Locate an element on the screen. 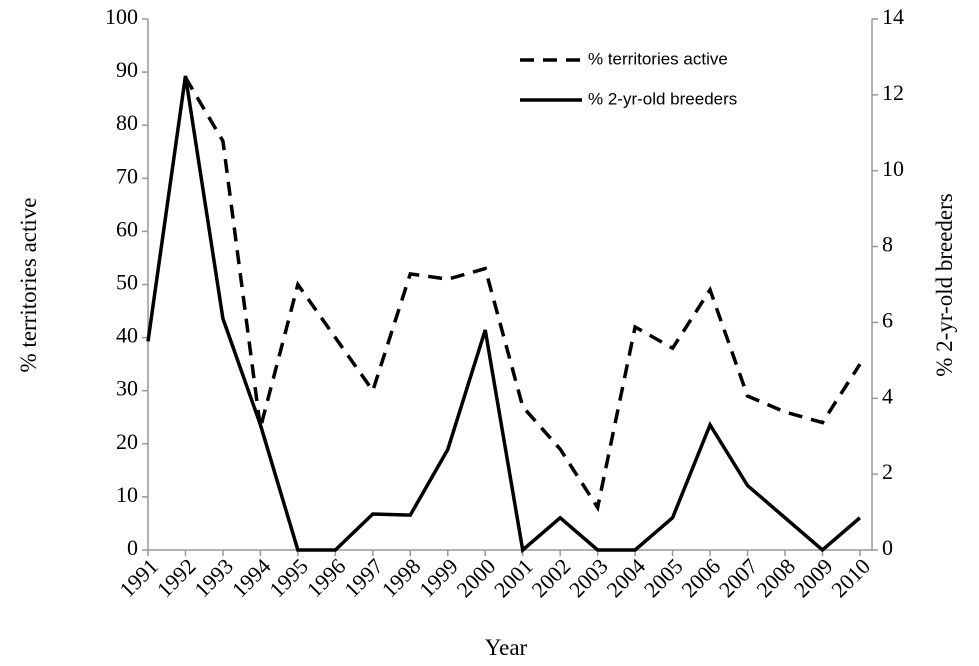  x-tick-label: 2001 is located at coordinates (513, 577).